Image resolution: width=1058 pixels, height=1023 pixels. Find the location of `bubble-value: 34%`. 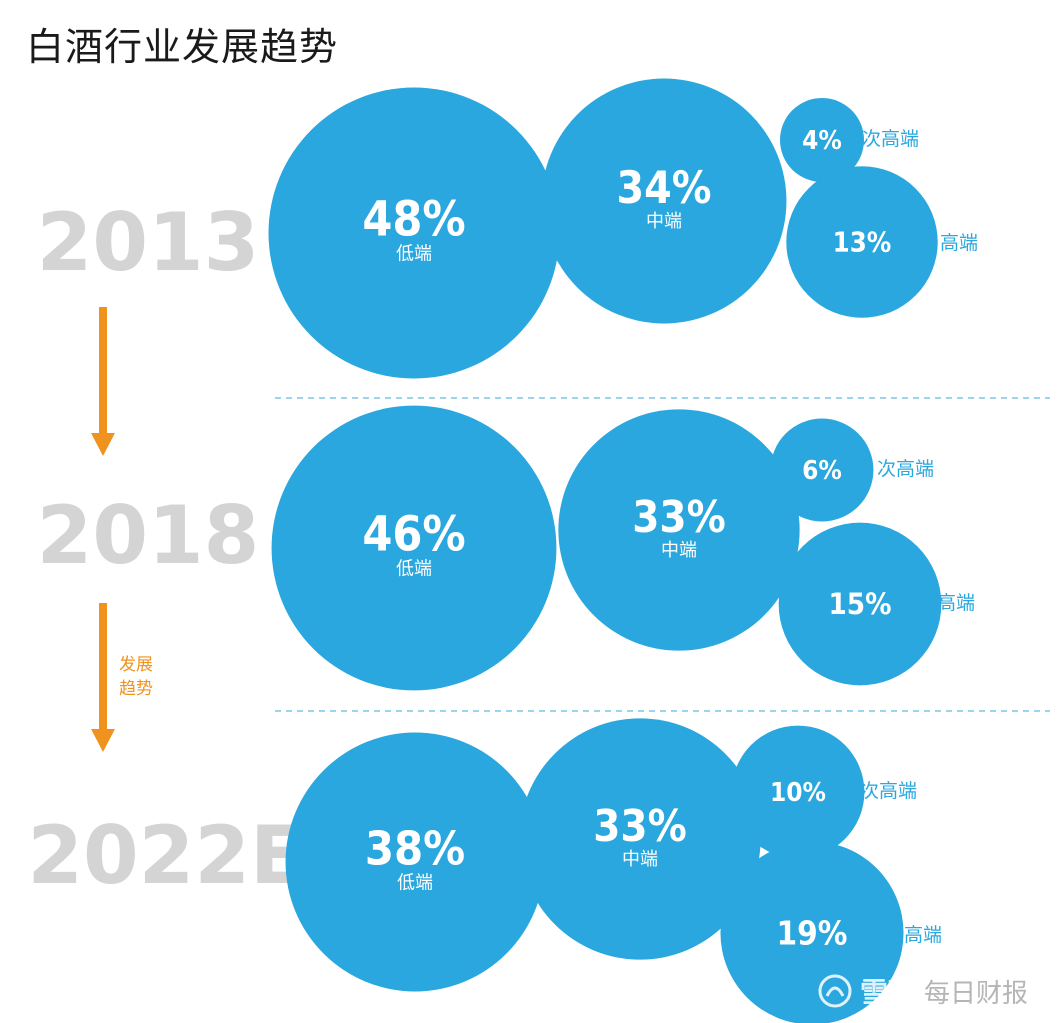

bubble-value: 34% is located at coordinates (664, 188).